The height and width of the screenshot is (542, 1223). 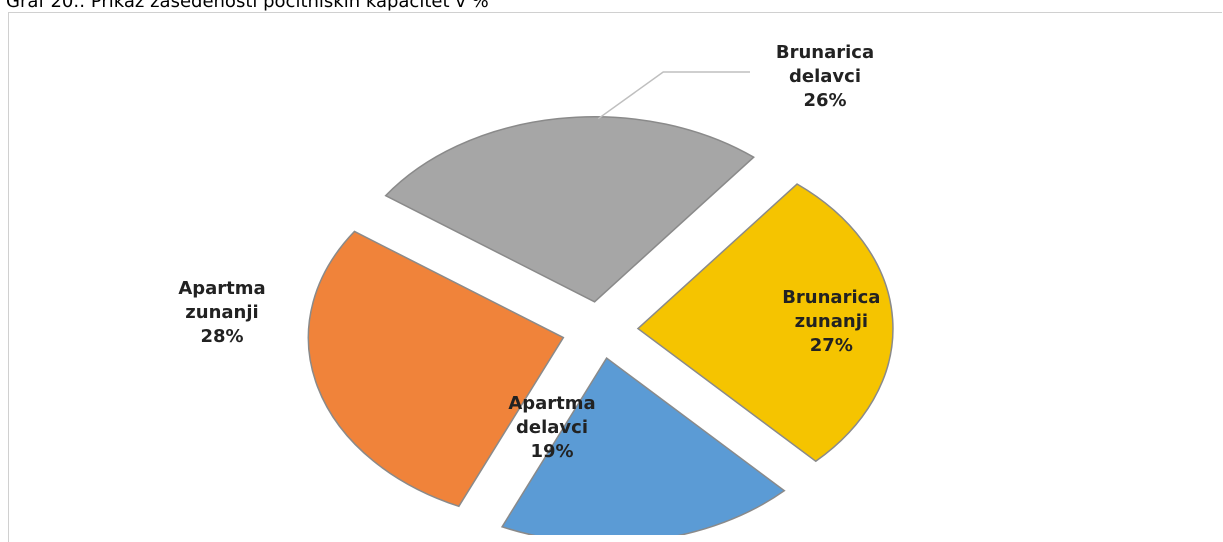 I want to click on data-label: Apartma delavci 19%, so click(x=552, y=428).